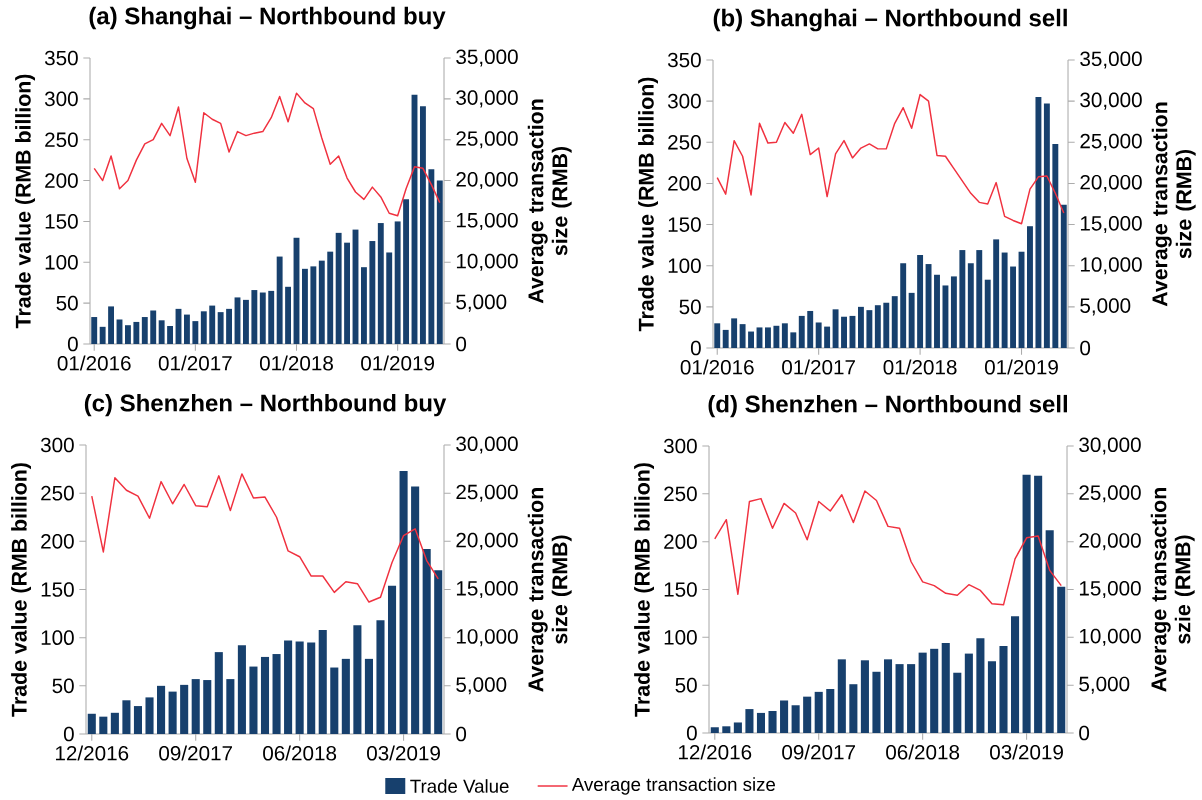 This screenshot has width=1202, height=800. What do you see at coordinates (92, 753) in the screenshot?
I see `x-tick-label: 12/2016` at bounding box center [92, 753].